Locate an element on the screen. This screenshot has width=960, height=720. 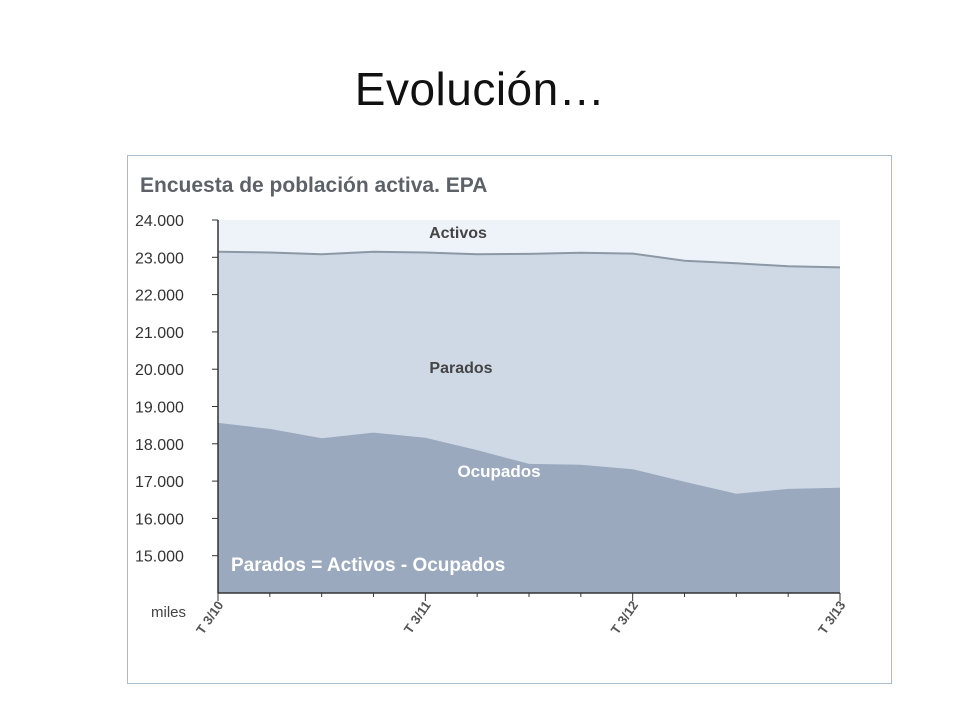
y-tick-label: 16.000 is located at coordinates (159, 519).